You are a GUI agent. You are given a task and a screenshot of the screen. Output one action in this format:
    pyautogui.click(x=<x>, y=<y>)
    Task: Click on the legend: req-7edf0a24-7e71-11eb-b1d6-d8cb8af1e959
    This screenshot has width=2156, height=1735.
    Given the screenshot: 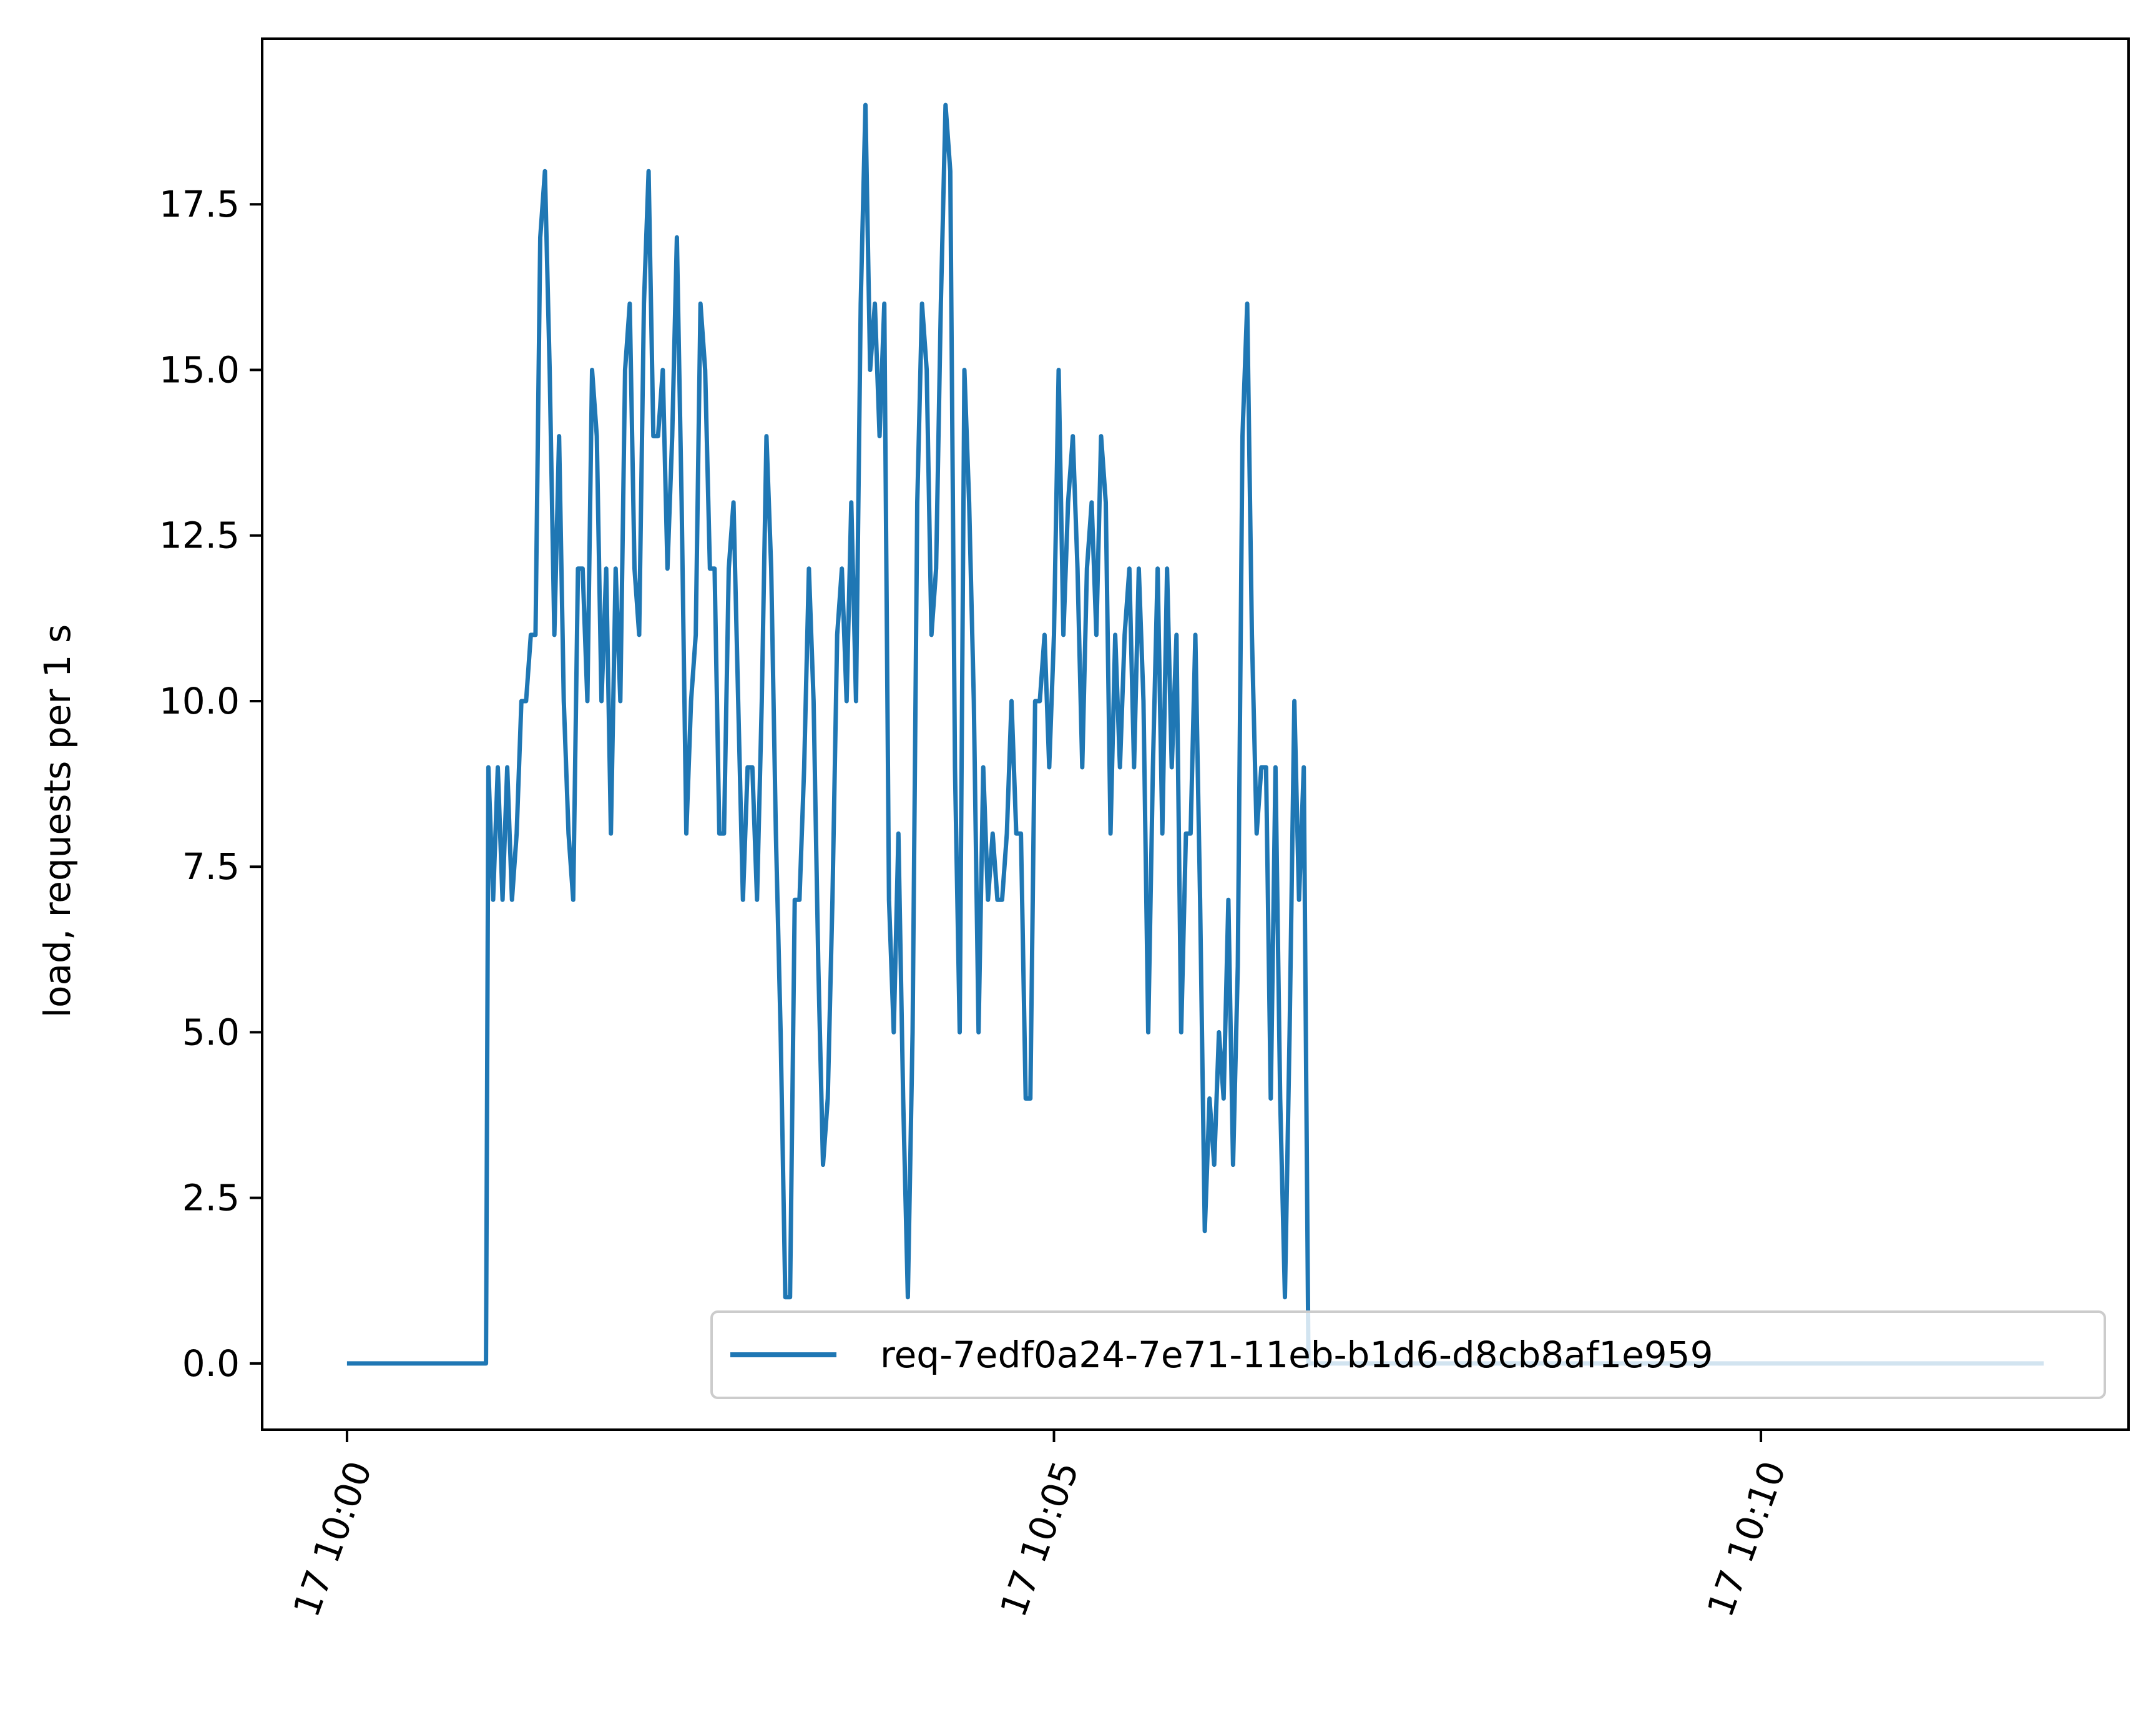 What is the action you would take?
    pyautogui.click(x=1408, y=1354)
    